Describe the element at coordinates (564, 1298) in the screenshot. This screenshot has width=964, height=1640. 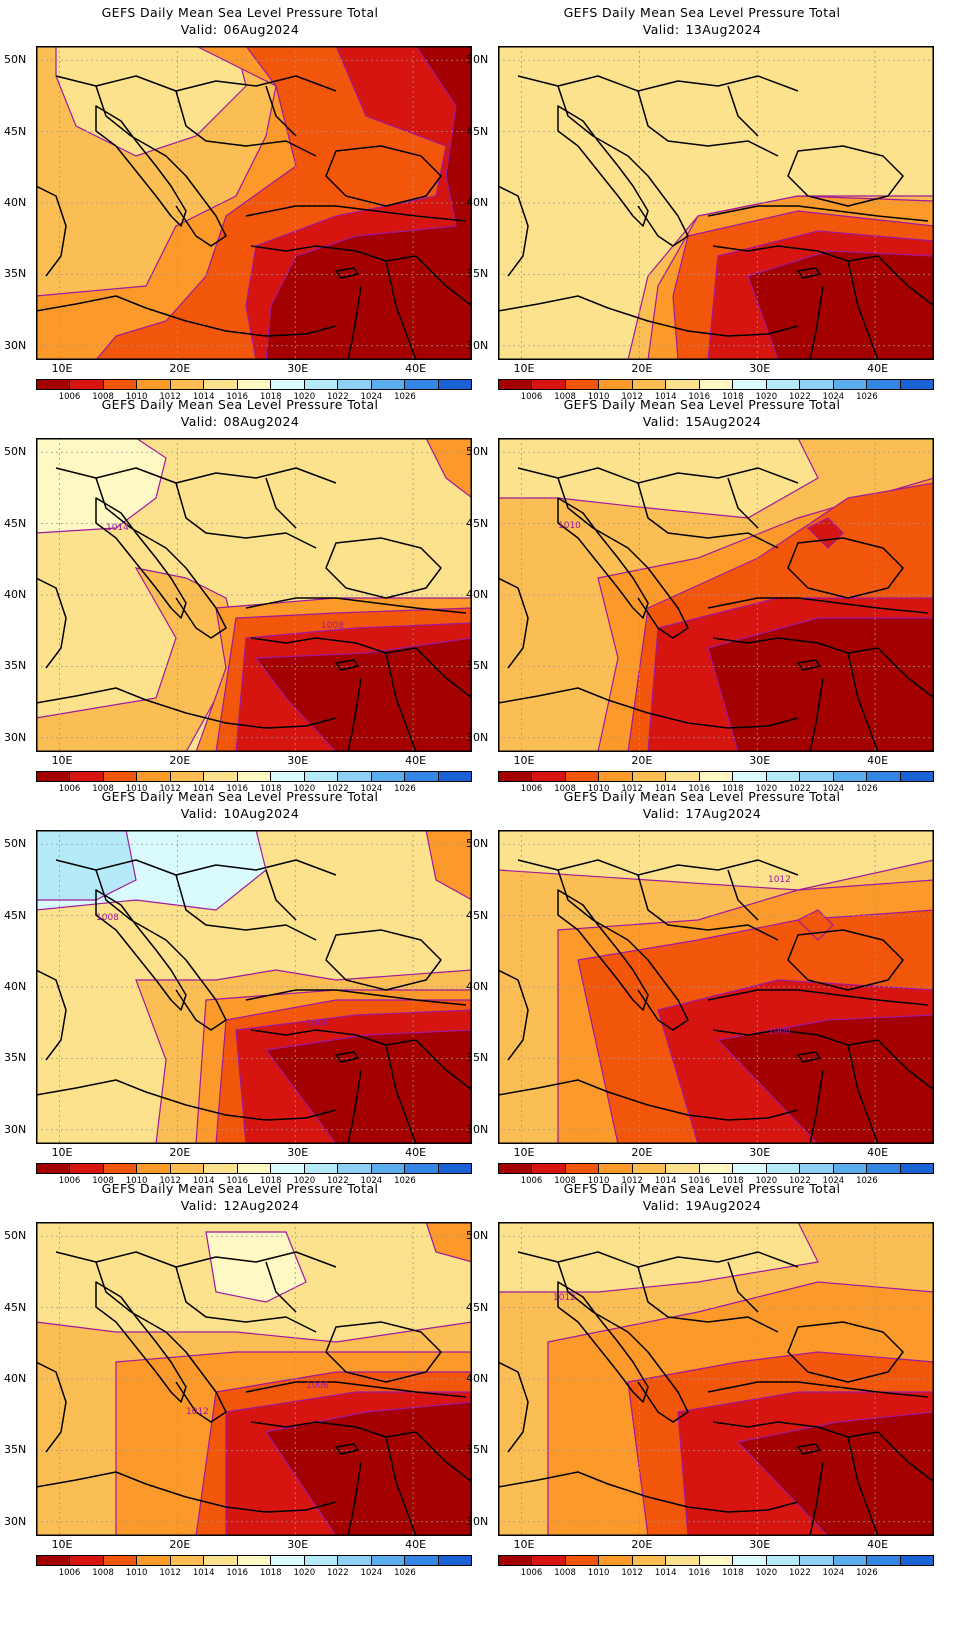
I see `isobar-label: 1012` at that location.